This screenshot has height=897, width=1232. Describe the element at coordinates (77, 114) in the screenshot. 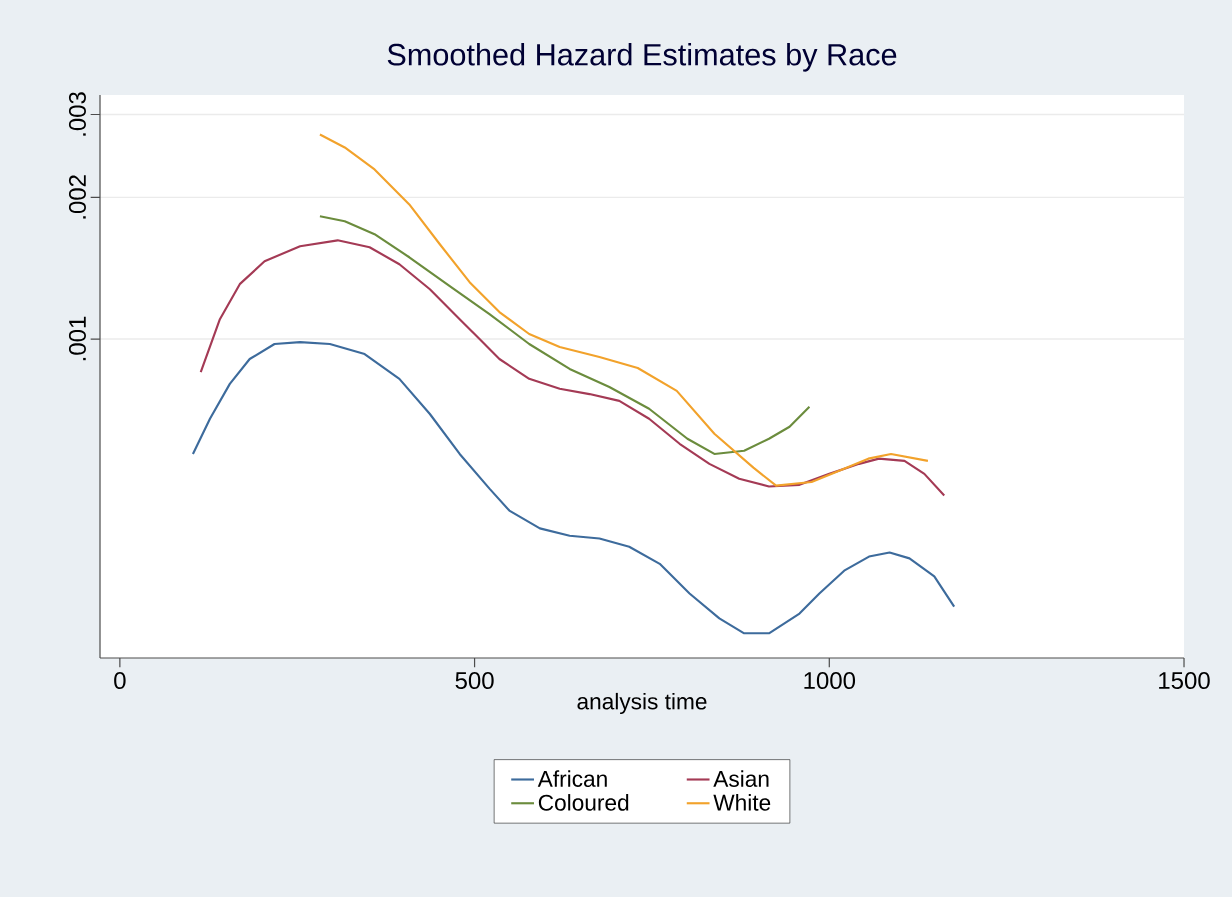

I see `y-tick-label: .003` at that location.